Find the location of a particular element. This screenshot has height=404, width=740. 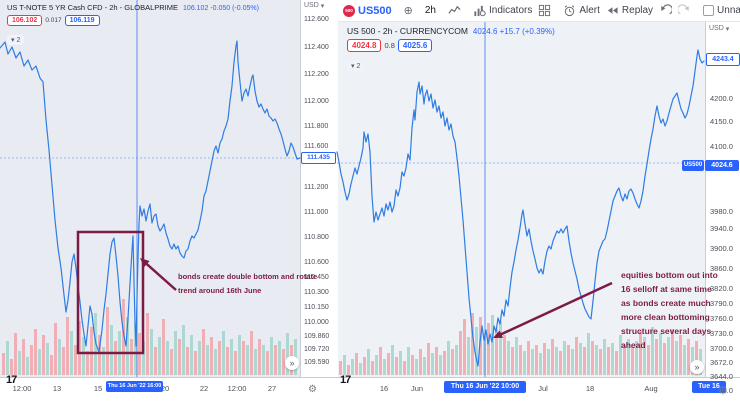

price-tick: 3790.0 is located at coordinates (721, 303).